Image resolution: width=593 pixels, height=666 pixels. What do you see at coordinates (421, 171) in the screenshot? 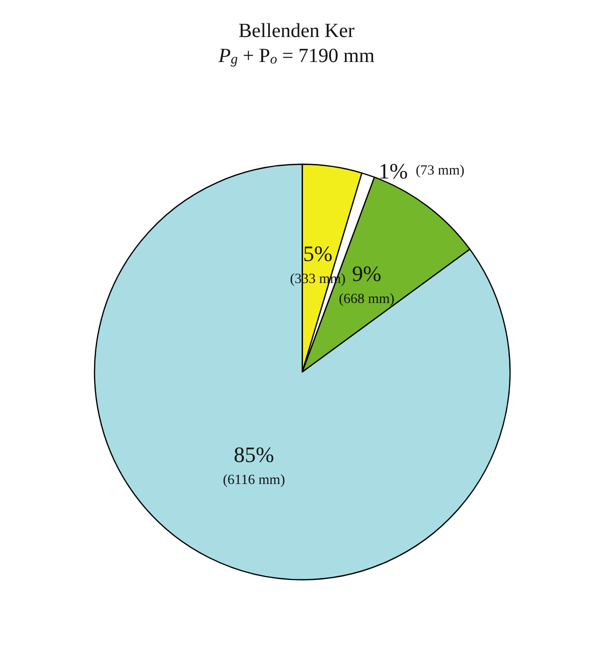
I see `data-label: 1% (73 mm)` at bounding box center [421, 171].